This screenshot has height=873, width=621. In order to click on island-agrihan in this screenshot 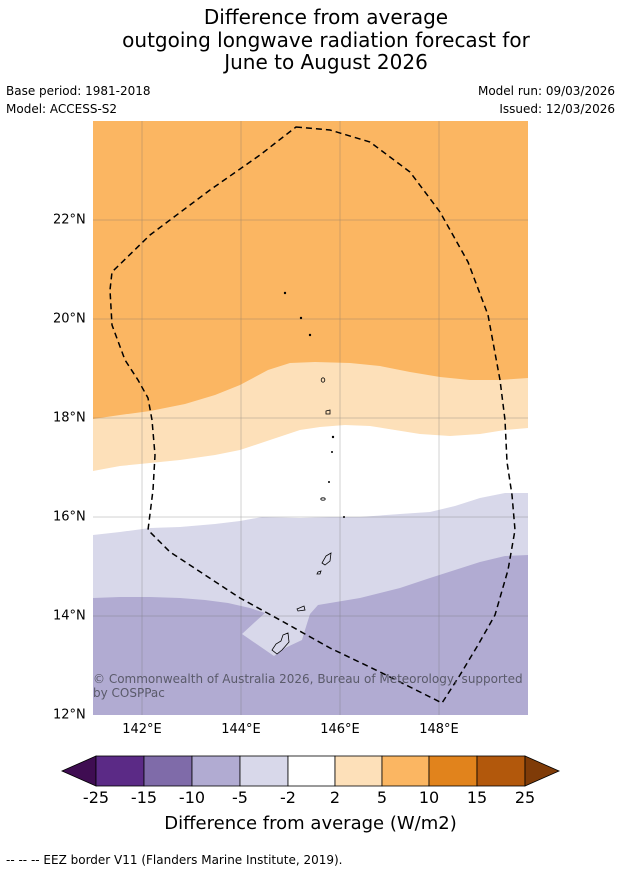, I will do `click(323, 380)`.